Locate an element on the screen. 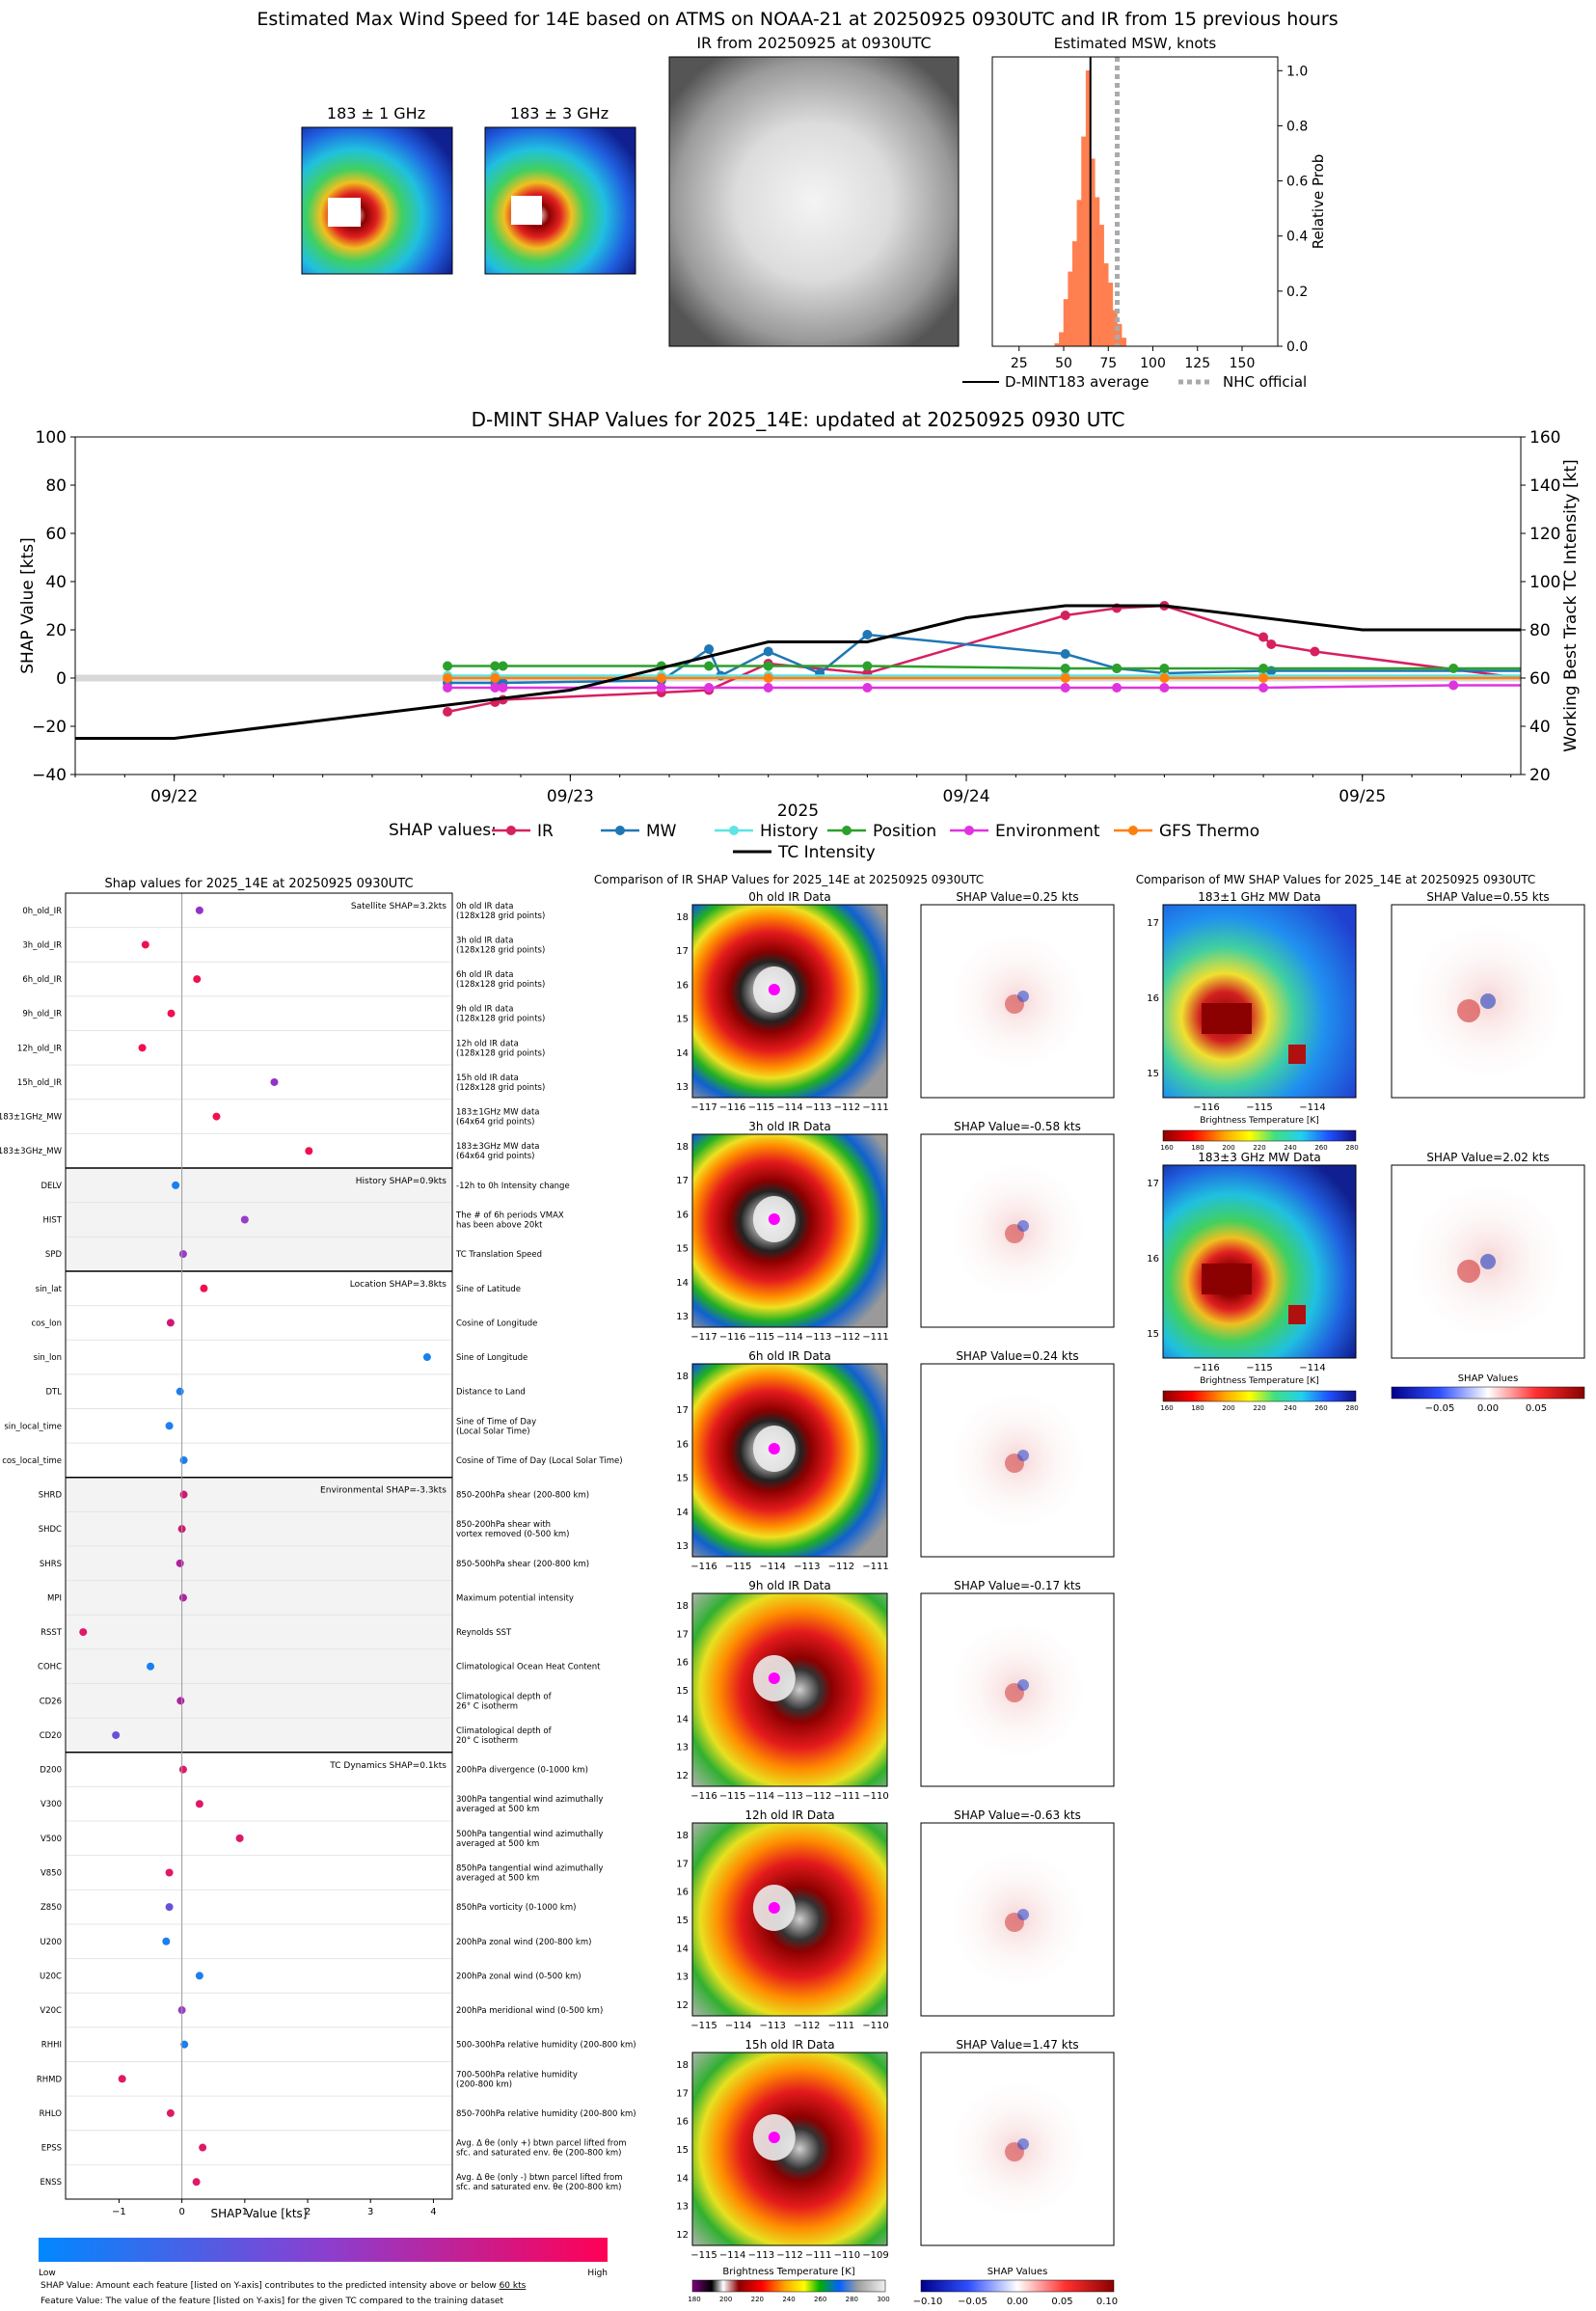 This screenshot has height=2311, width=1596. footnote-shap-kts: 60 kts is located at coordinates (513, 2286).